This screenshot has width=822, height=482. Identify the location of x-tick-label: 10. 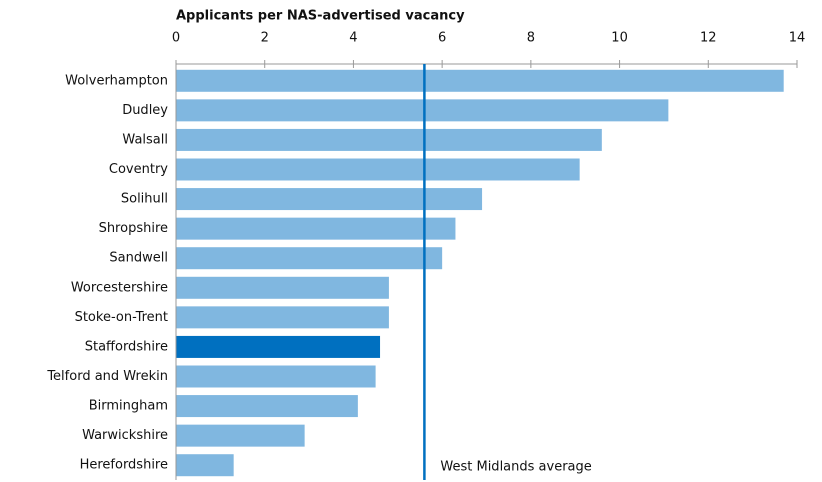
(619, 38).